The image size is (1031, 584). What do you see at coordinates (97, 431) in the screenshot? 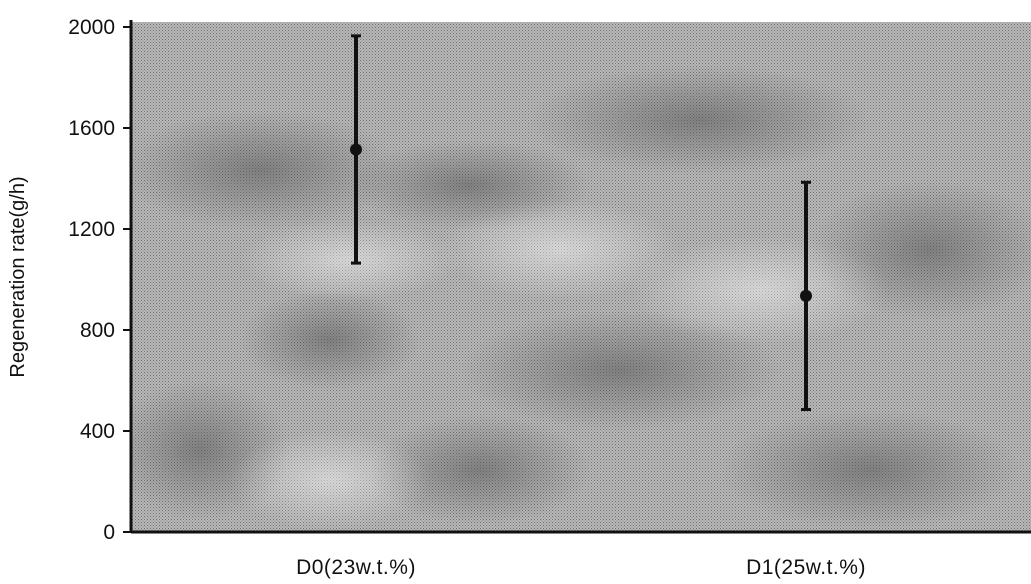
I see `y-tick-label: 400` at bounding box center [97, 431].